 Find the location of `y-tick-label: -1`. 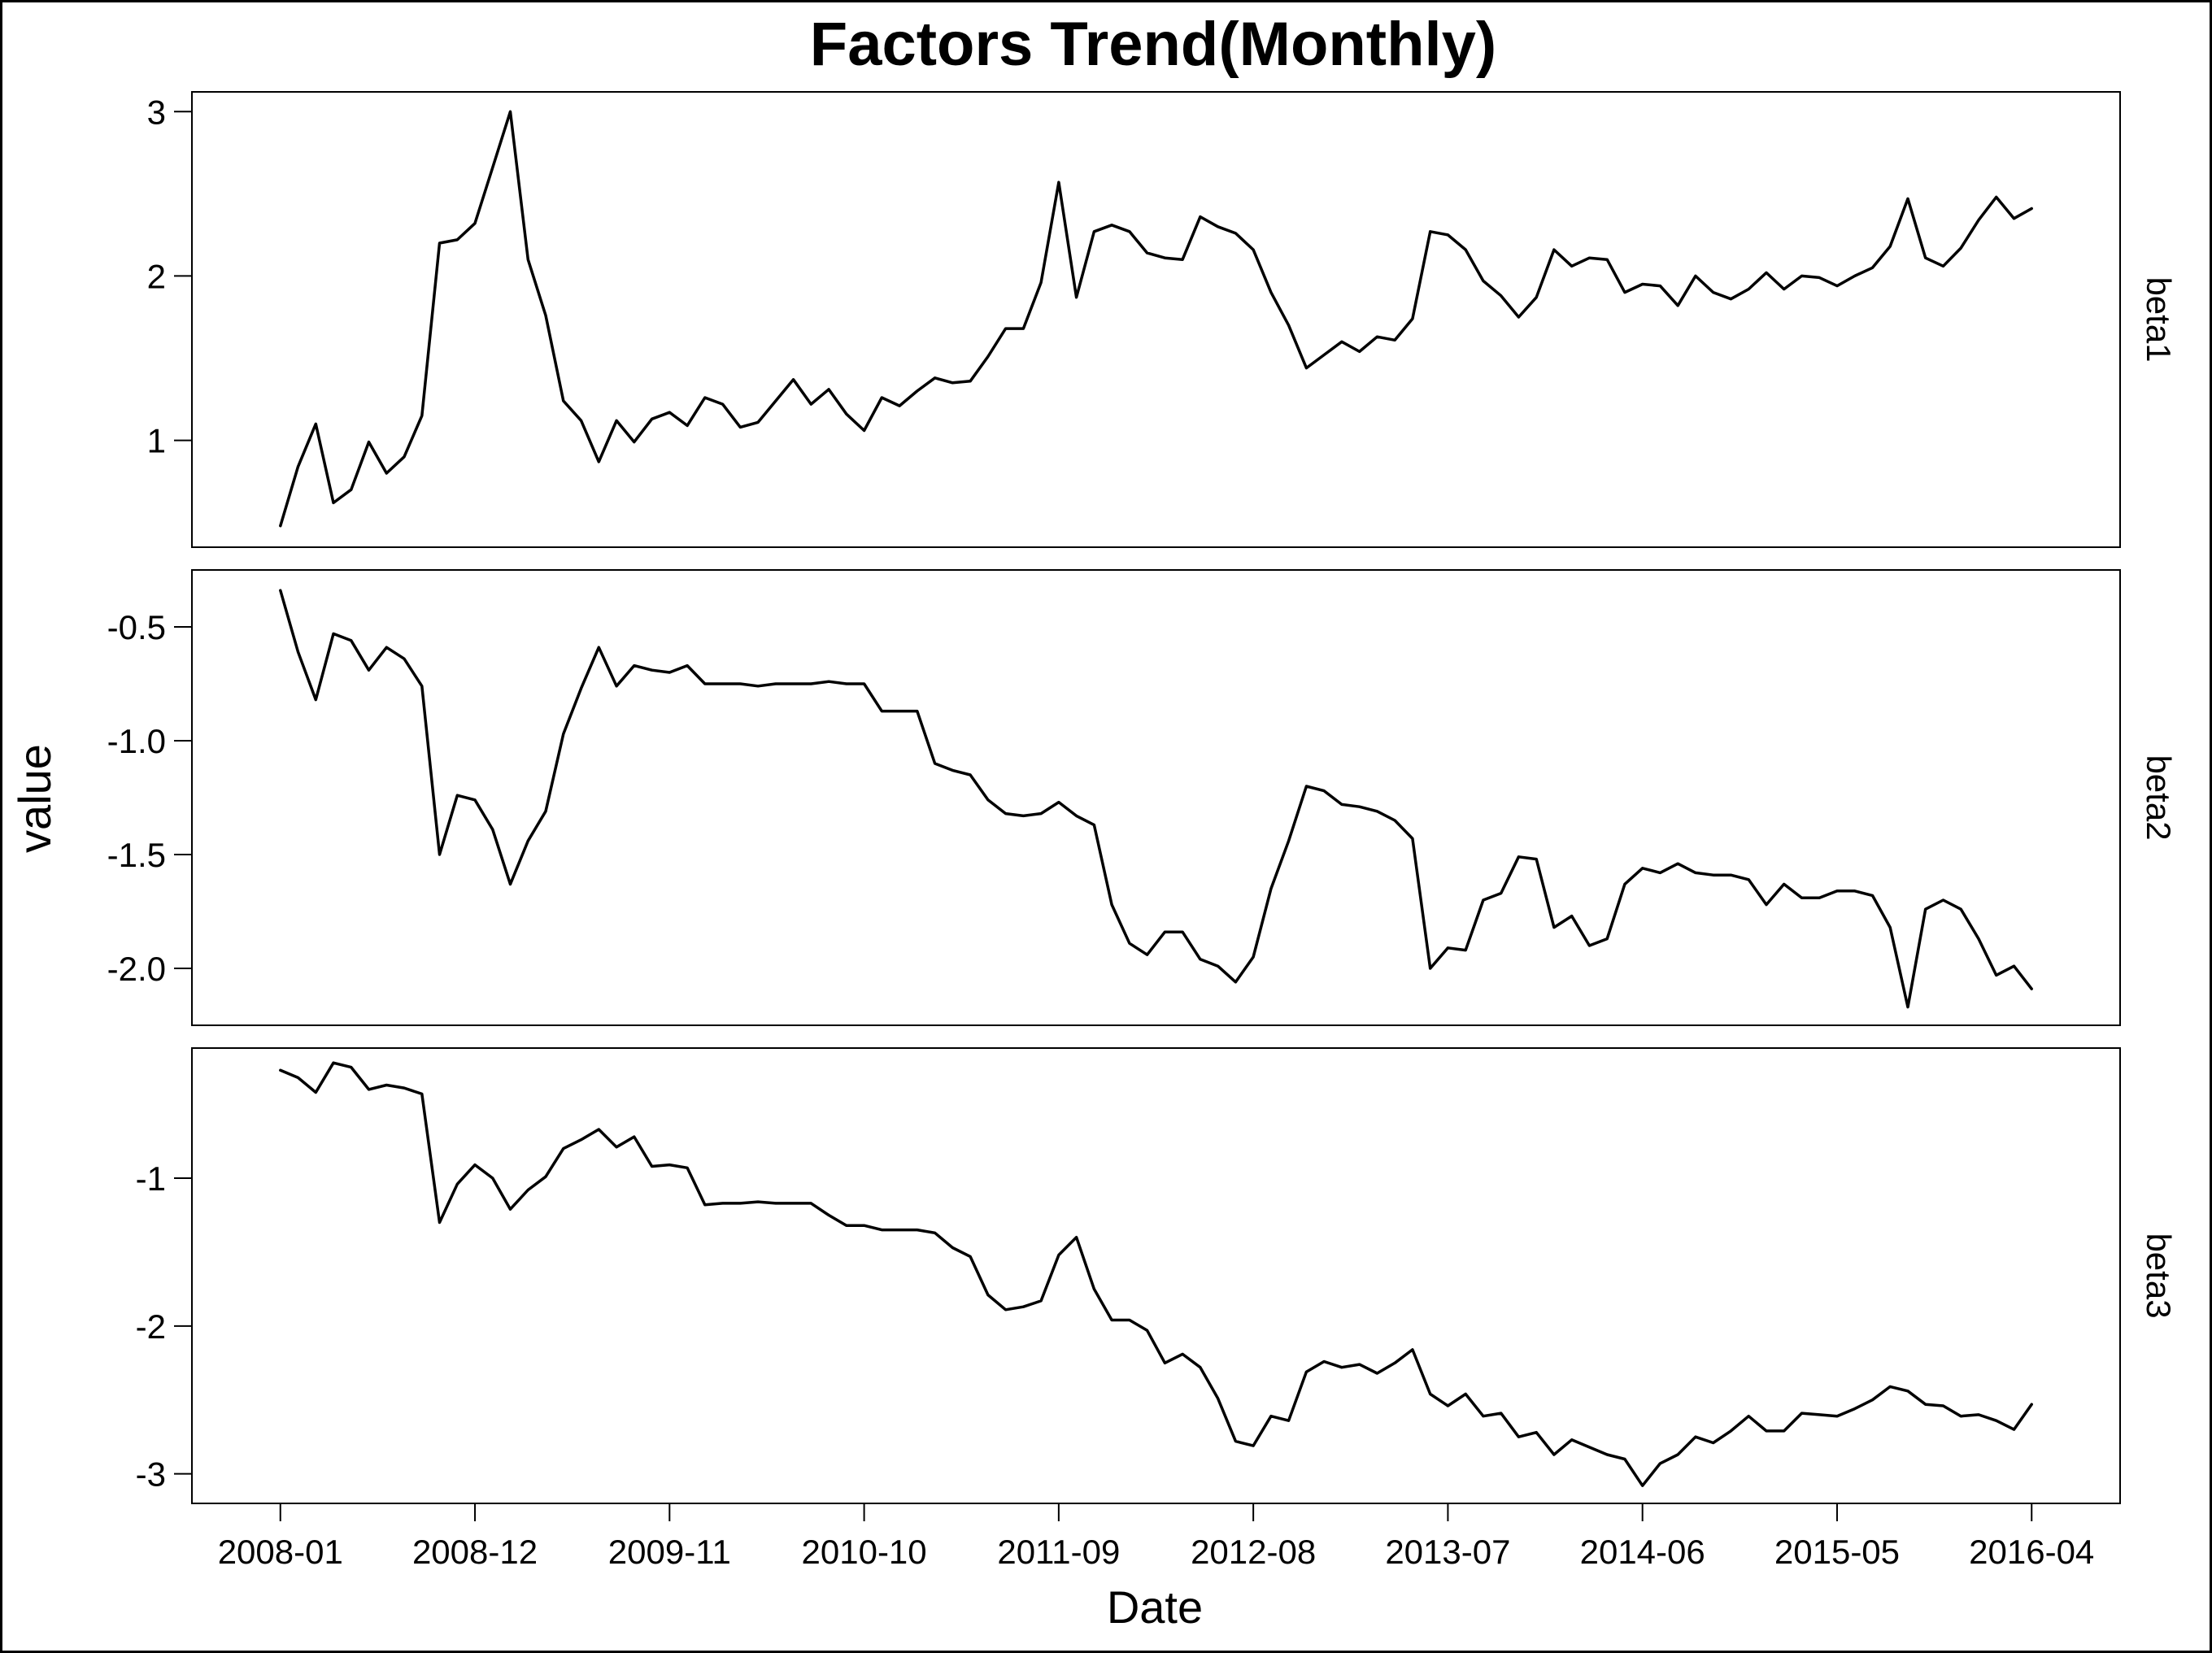

y-tick-label: -1 is located at coordinates (151, 1178).